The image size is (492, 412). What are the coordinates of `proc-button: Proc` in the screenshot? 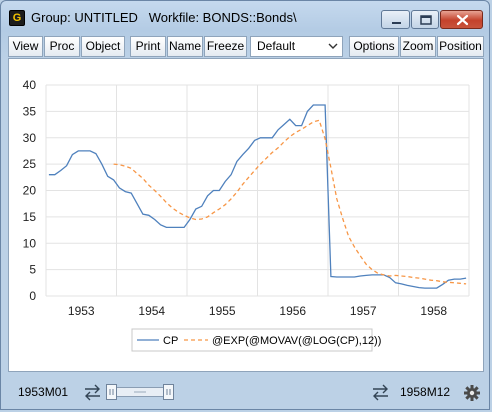 It's located at (62, 46).